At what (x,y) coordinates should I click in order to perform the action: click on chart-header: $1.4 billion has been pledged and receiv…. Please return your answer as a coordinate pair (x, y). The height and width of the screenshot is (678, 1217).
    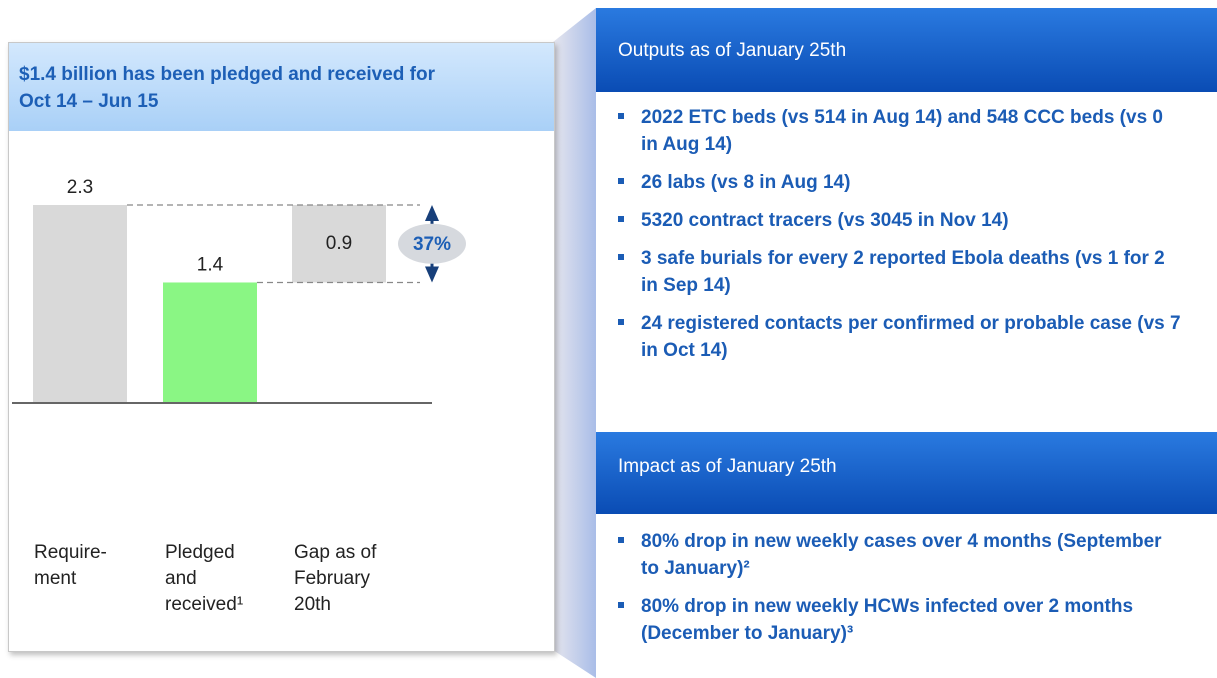
    Looking at the image, I should click on (281, 87).